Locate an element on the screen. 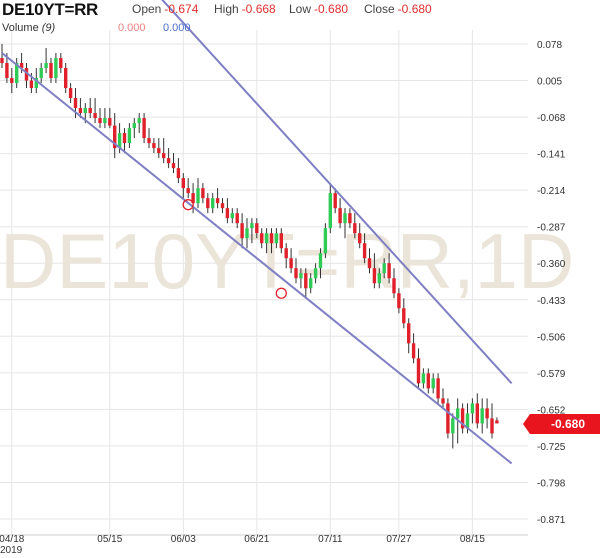 The width and height of the screenshot is (600, 558). volume-label: Volume is located at coordinates (20, 28).